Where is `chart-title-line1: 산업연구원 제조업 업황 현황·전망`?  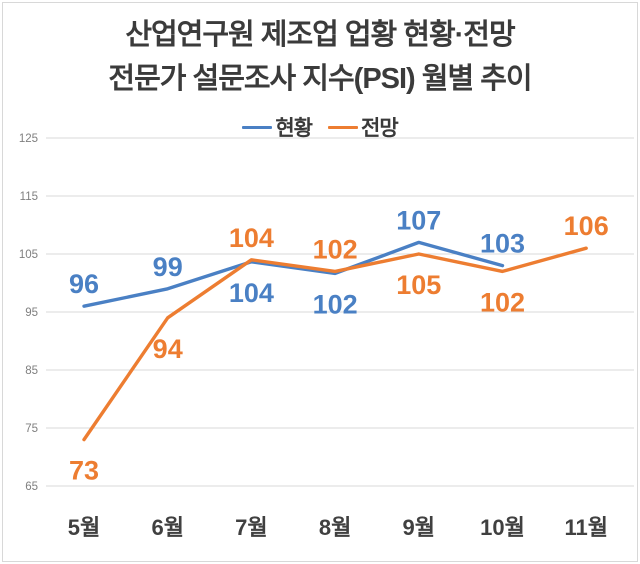
chart-title-line1: 산업연구원 제조업 업황 현황·전망 is located at coordinates (320, 35).